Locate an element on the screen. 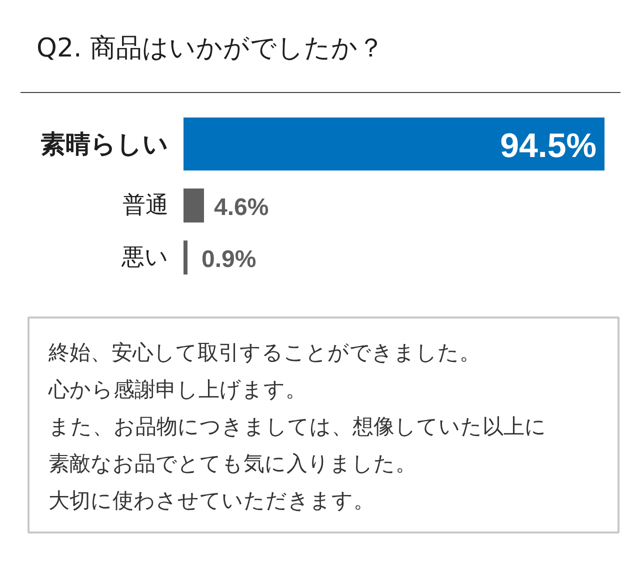  y-tick-label: 普通 is located at coordinates (145, 205).